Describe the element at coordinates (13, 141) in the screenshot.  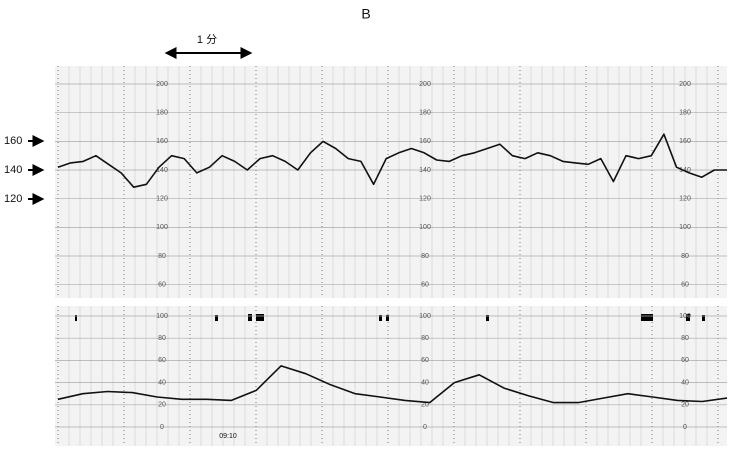
I see `annotation: 160` at that location.